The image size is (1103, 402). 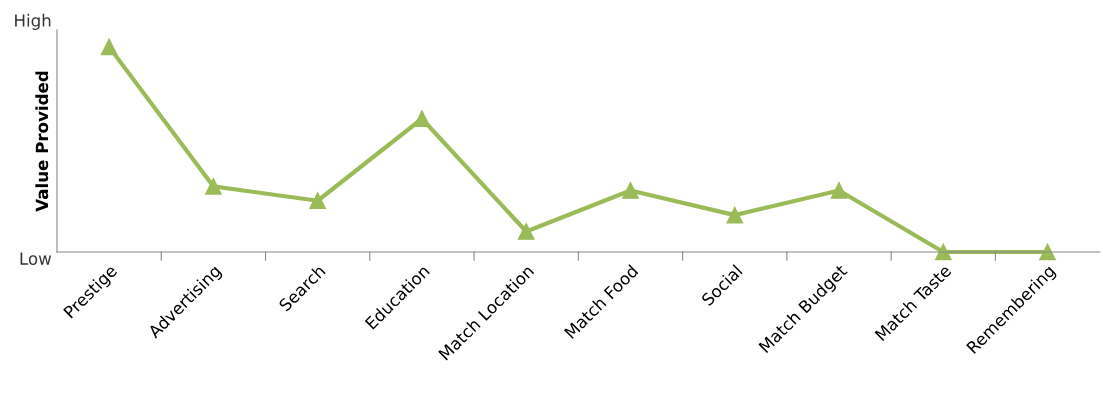 What do you see at coordinates (36, 258) in the screenshot?
I see `text: Low` at bounding box center [36, 258].